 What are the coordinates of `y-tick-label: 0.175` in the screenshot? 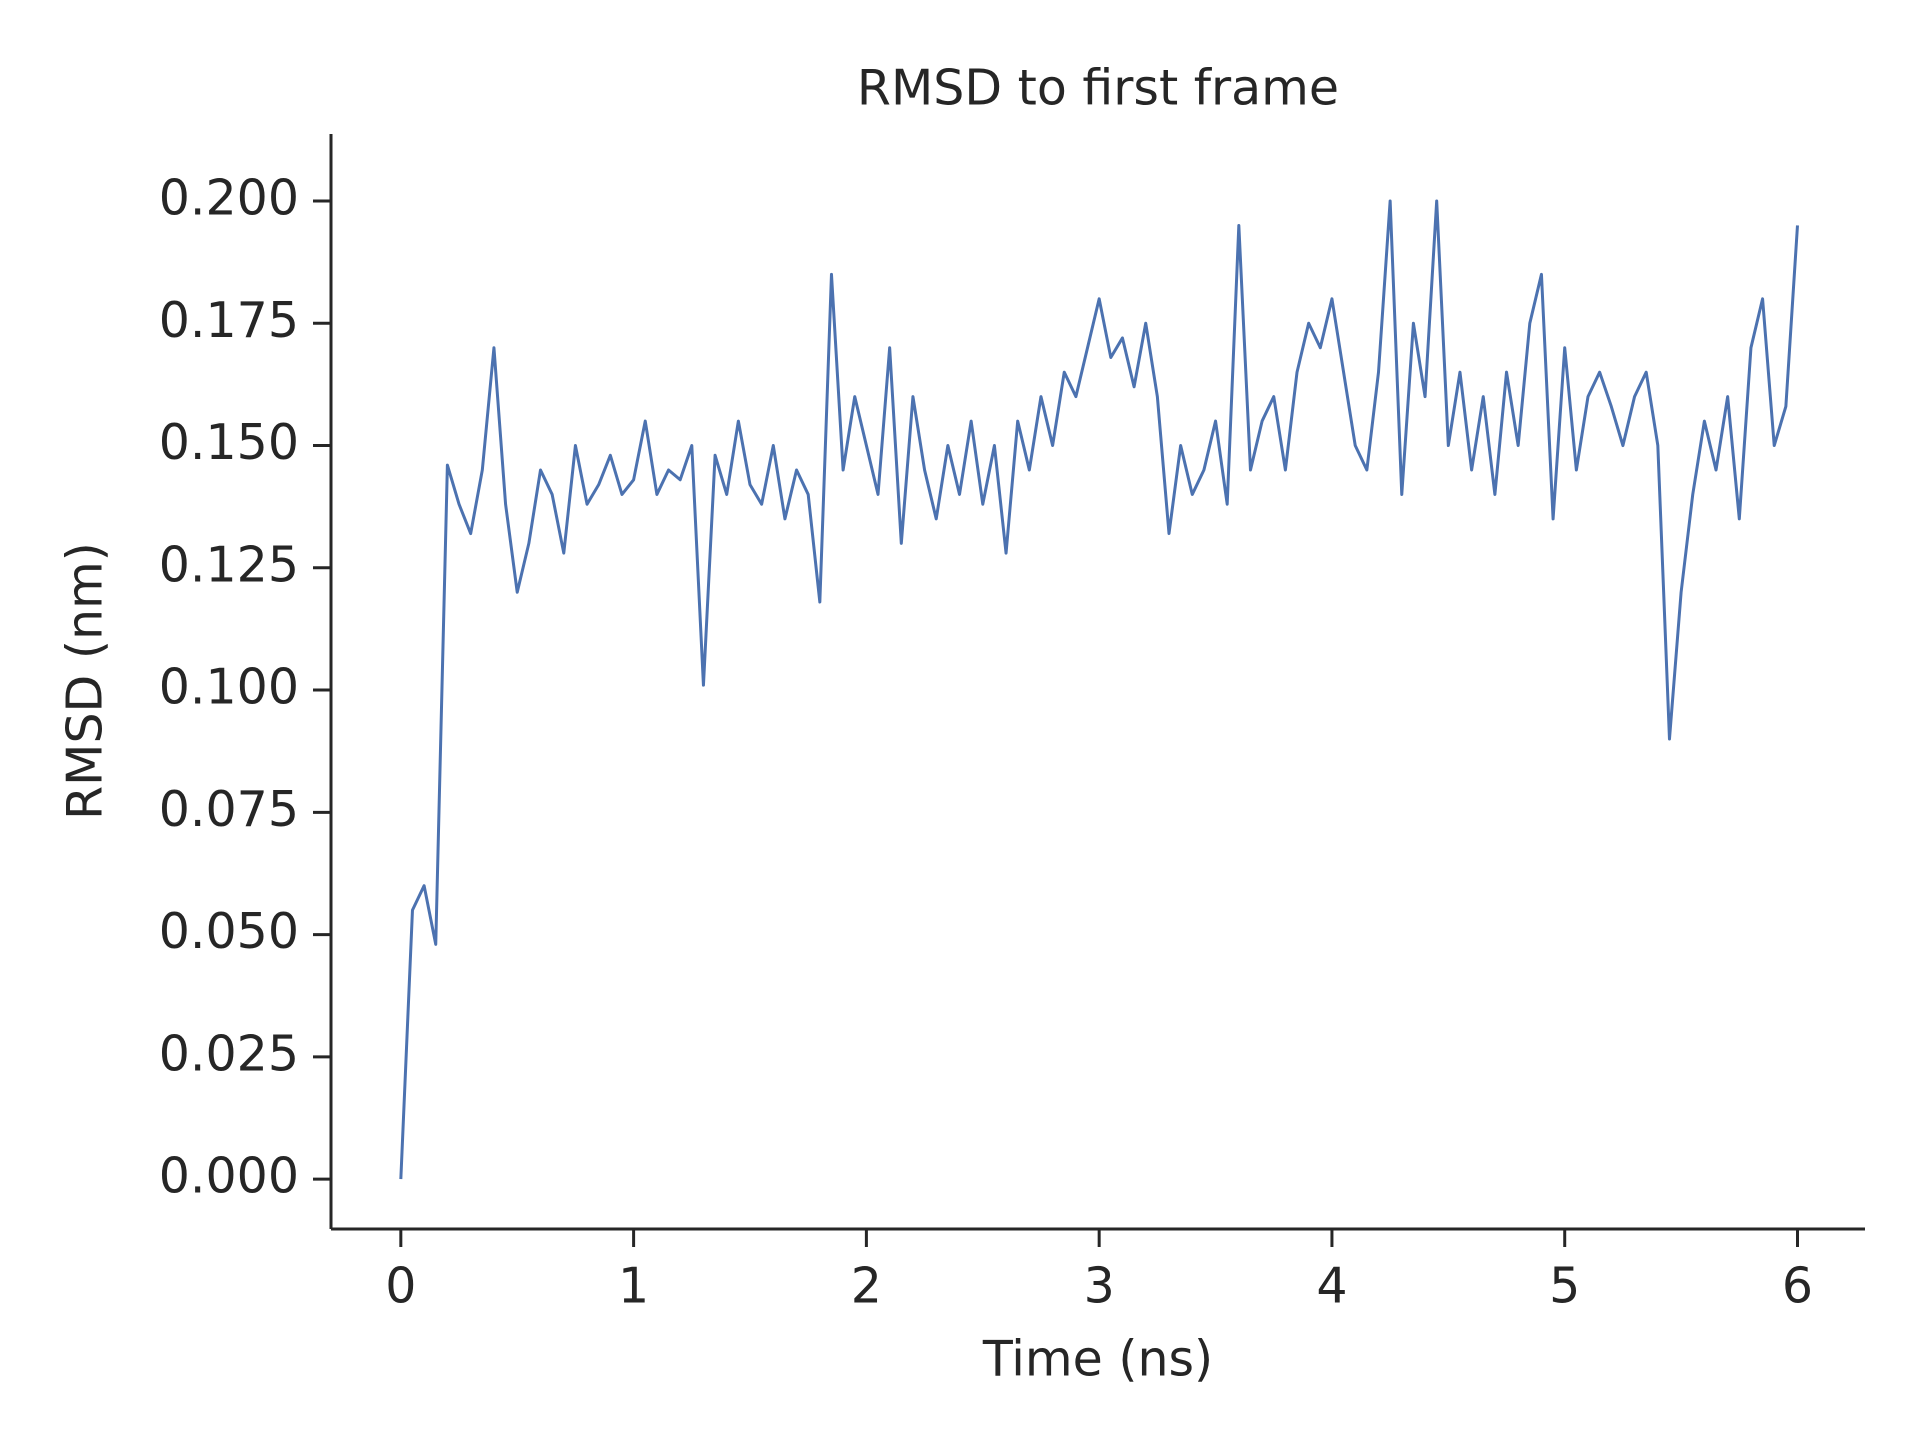 It's located at (229, 320).